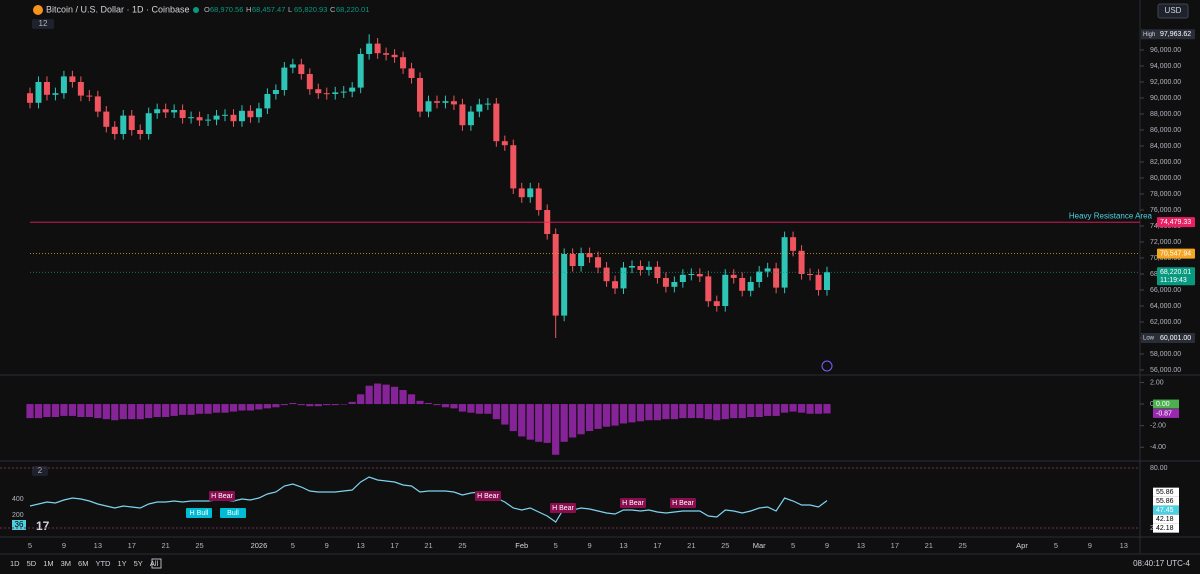  Describe the element at coordinates (268, 9) in the screenshot. I see `ohlc-value: 68,457.47` at that location.